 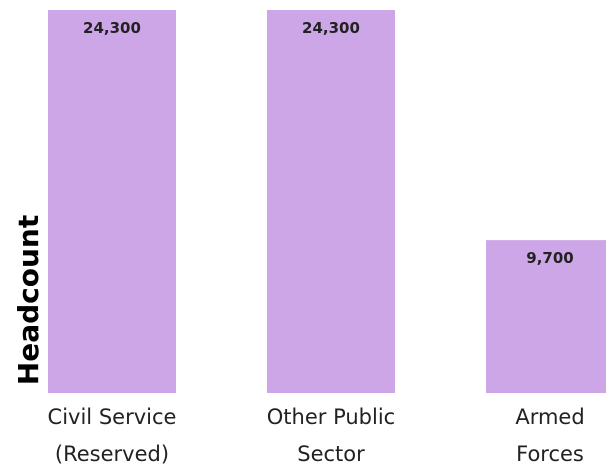 I want to click on bar-value-label-1: 24,300, so click(x=331, y=28).